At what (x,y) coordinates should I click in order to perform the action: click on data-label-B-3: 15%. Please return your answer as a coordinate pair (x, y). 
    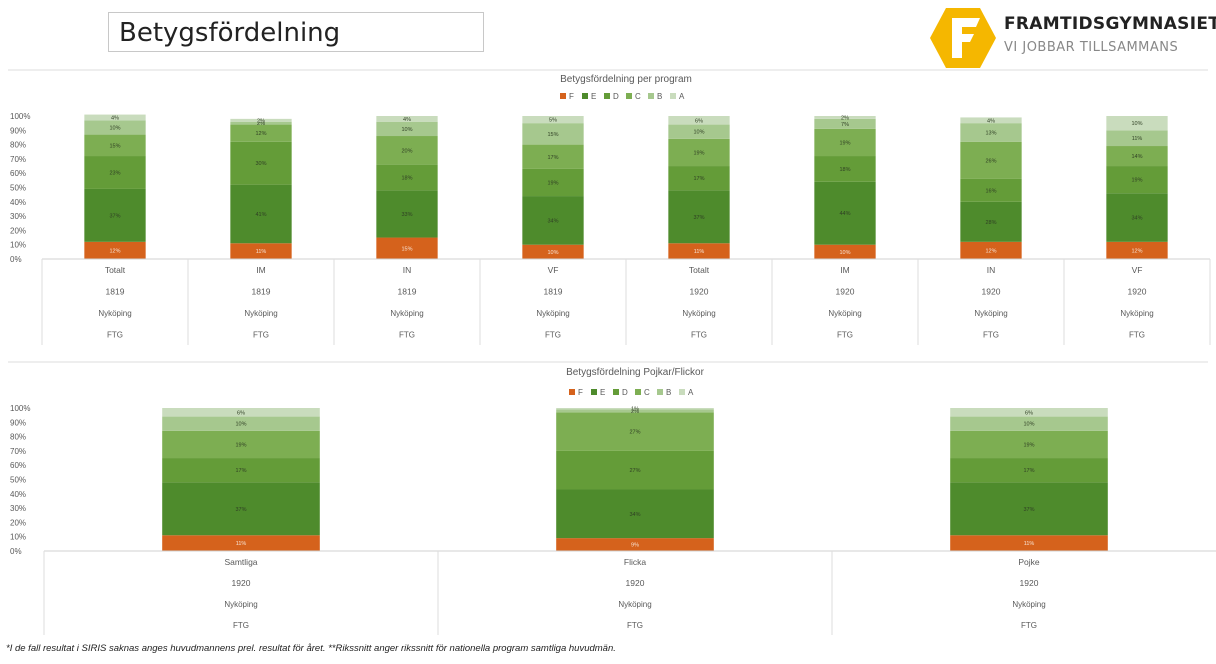
    Looking at the image, I should click on (552, 135).